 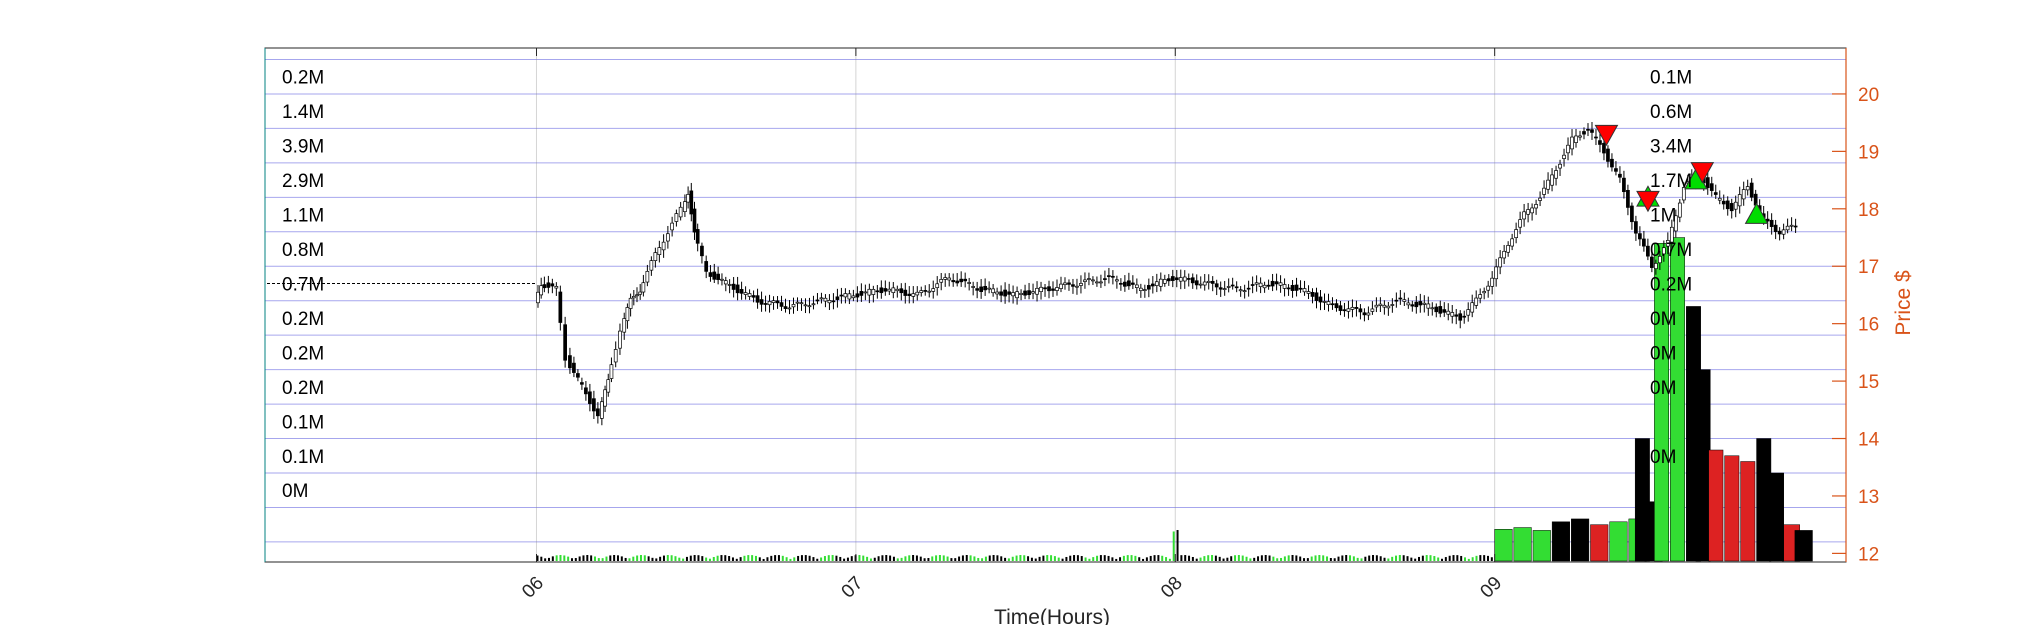 What do you see at coordinates (303, 250) in the screenshot?
I see `left-profile-label: 0.8M` at bounding box center [303, 250].